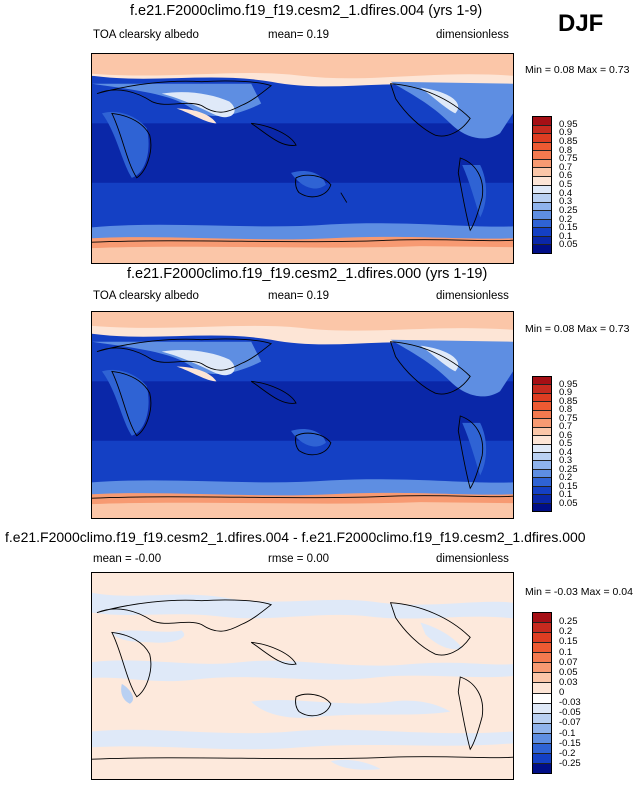 This screenshot has height=787, width=644. I want to click on panel3-mean: mean = -0.00, so click(127, 559).